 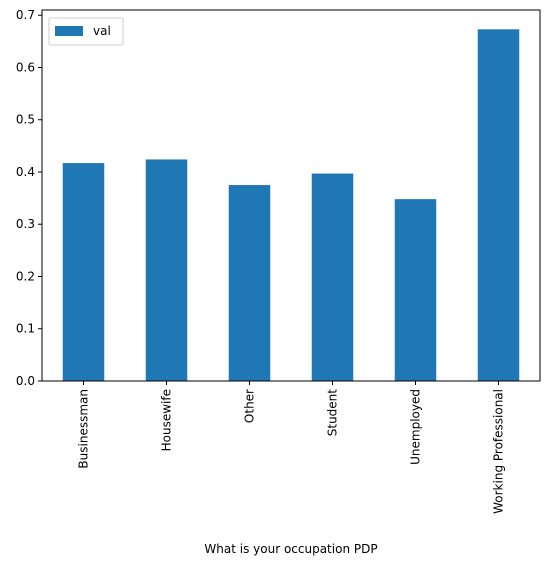 What do you see at coordinates (25, 276) in the screenshot?
I see `y-tick-label: 0.2` at bounding box center [25, 276].